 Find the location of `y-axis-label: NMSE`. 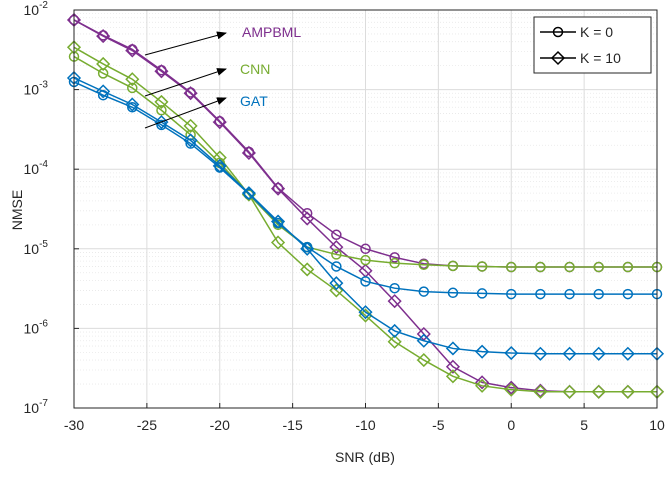

y-axis-label: NMSE is located at coordinates (17, 210).